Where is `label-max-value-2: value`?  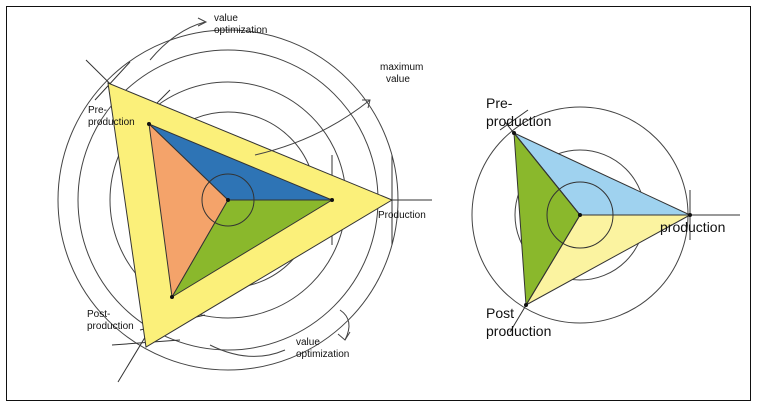
label-max-value-2: value is located at coordinates (398, 79).